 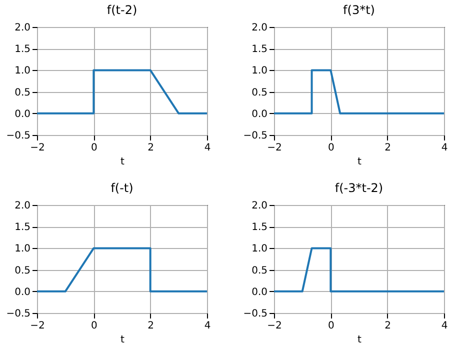 I want to click on chart-title: f(3*t), so click(x=359, y=10).